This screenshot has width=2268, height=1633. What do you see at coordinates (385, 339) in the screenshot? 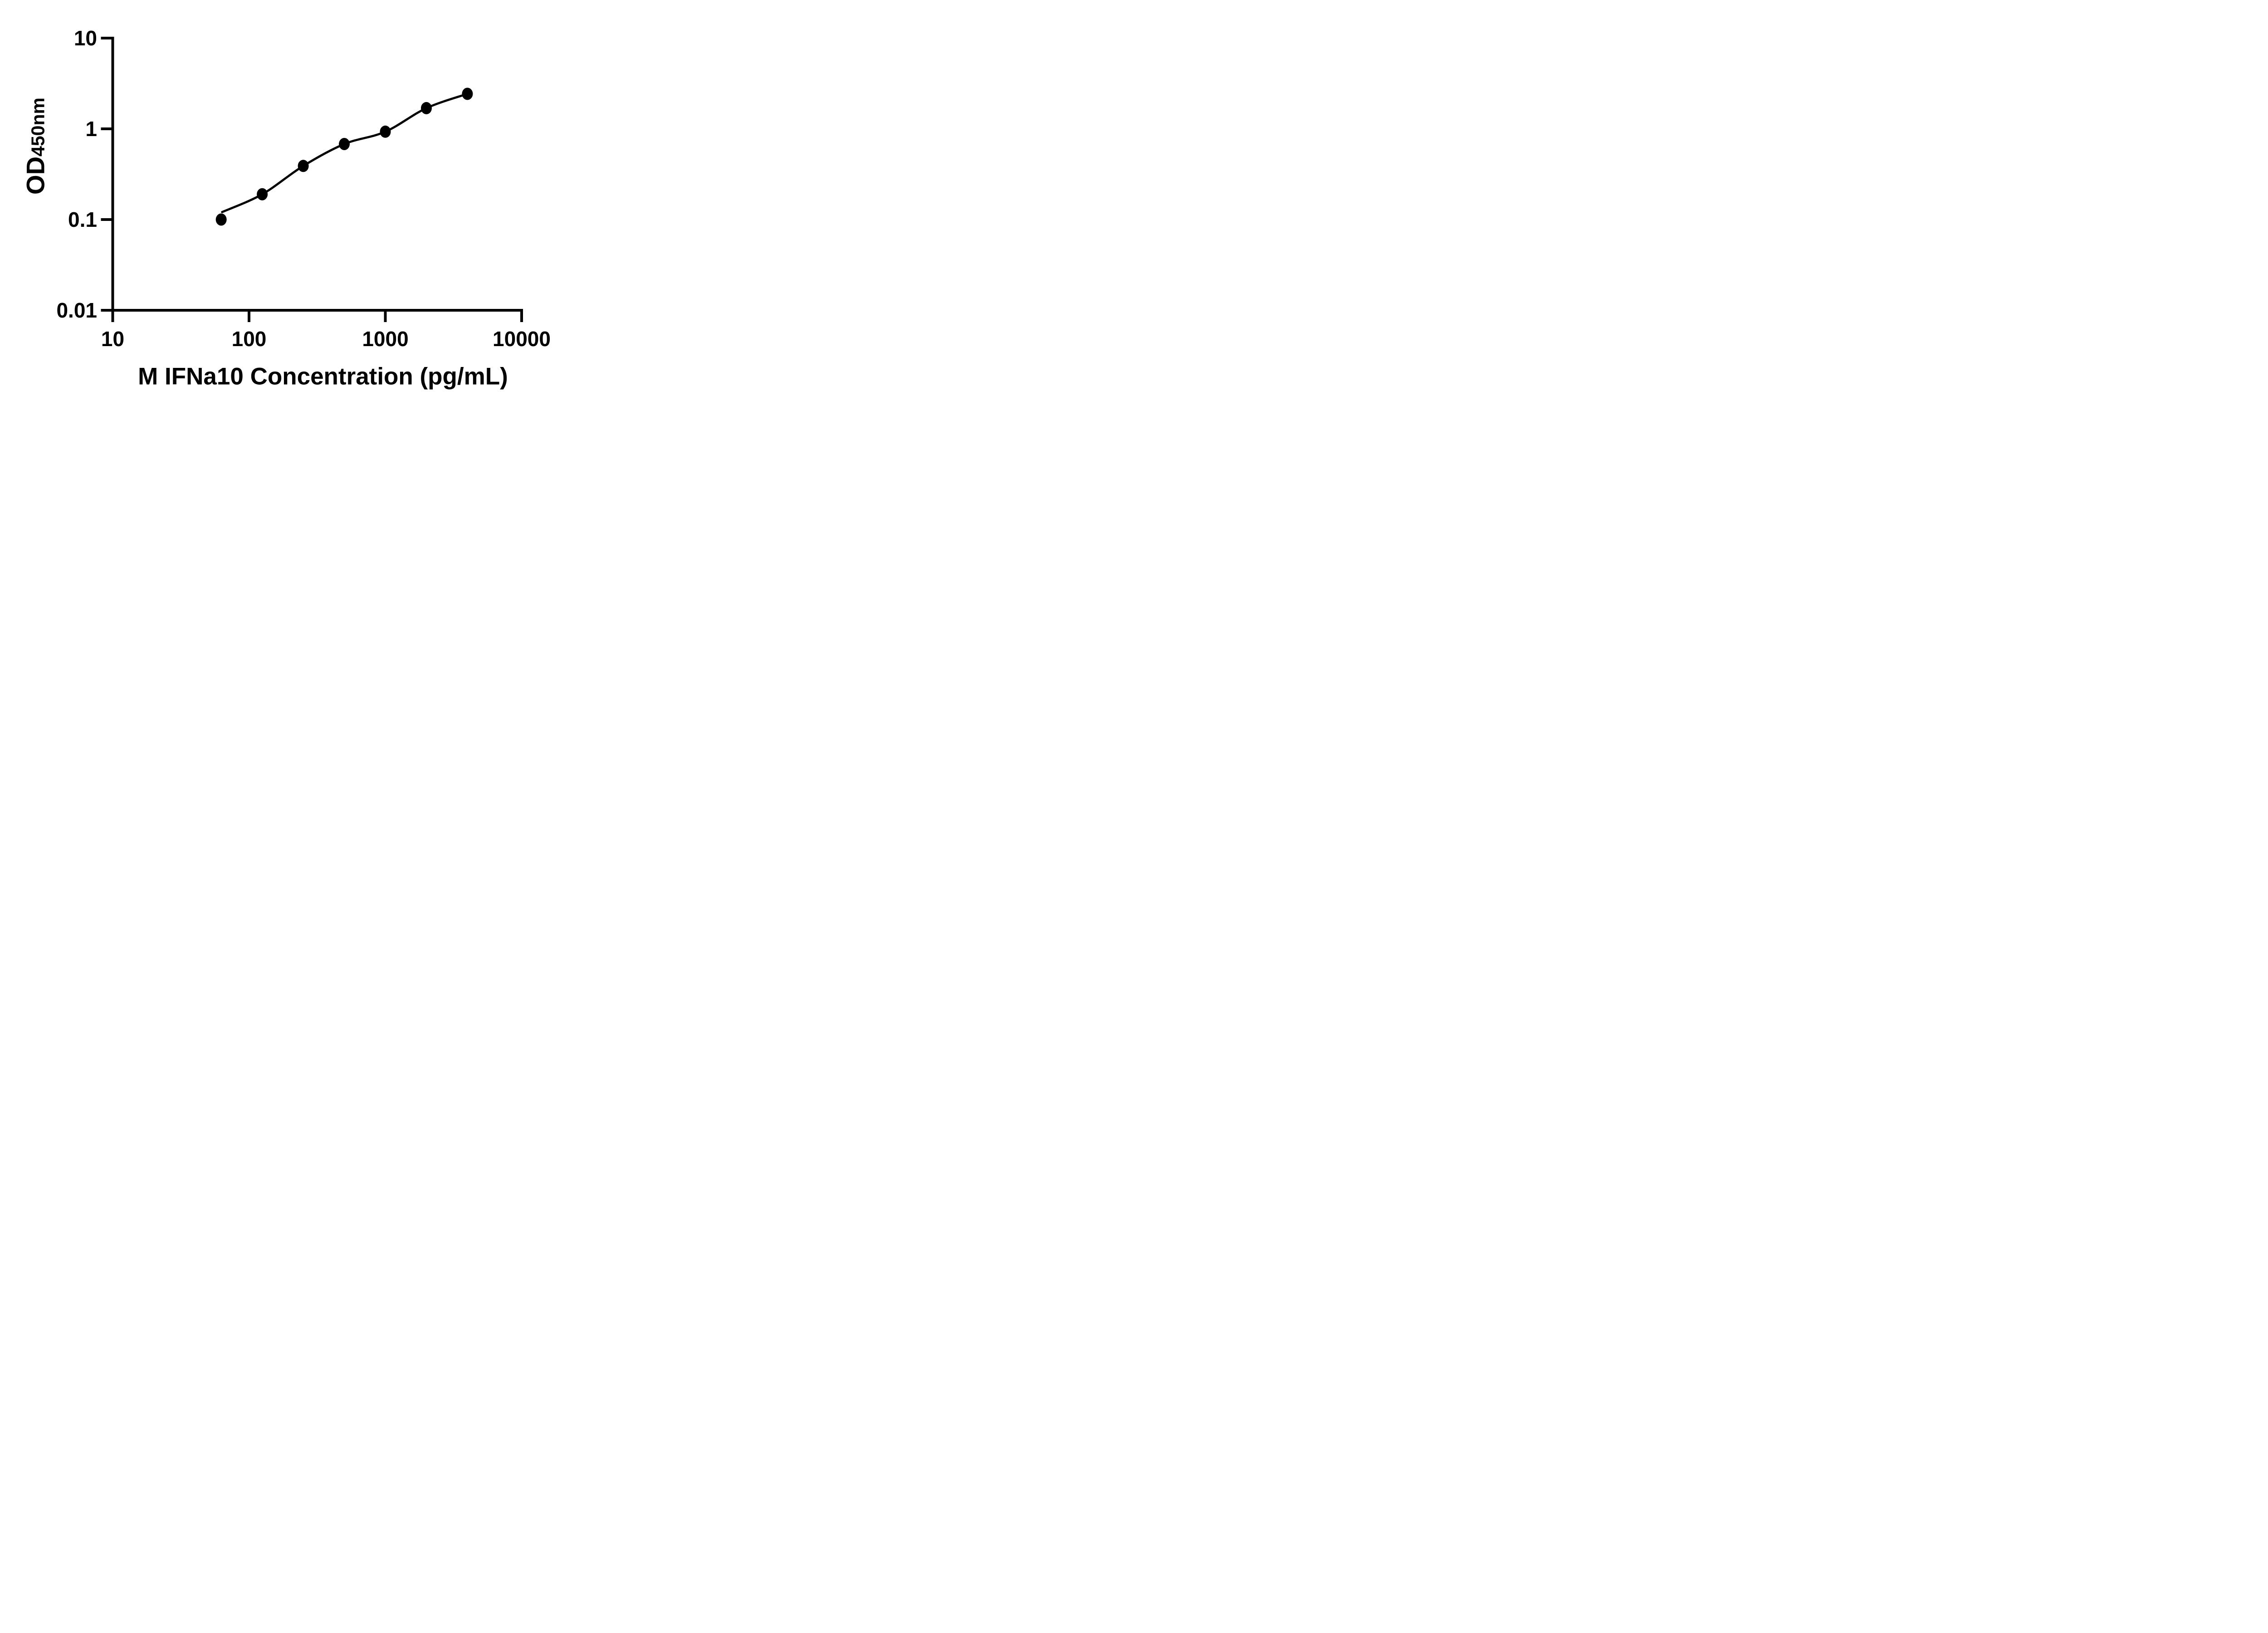
I see `x-tick-label: 1000` at bounding box center [385, 339].